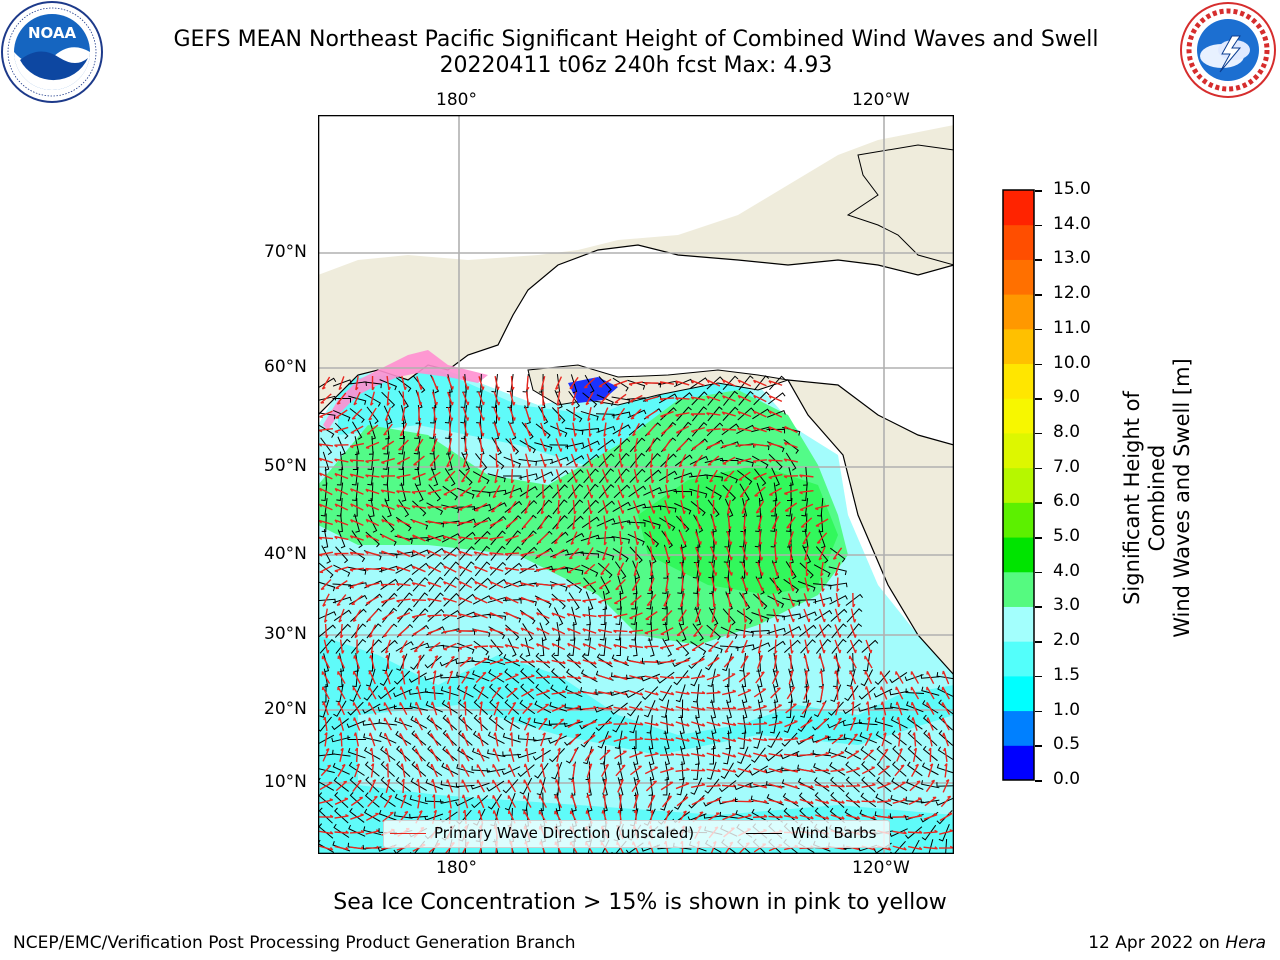  I want to click on colorbar-tick-label: 0.5, so click(1067, 744).